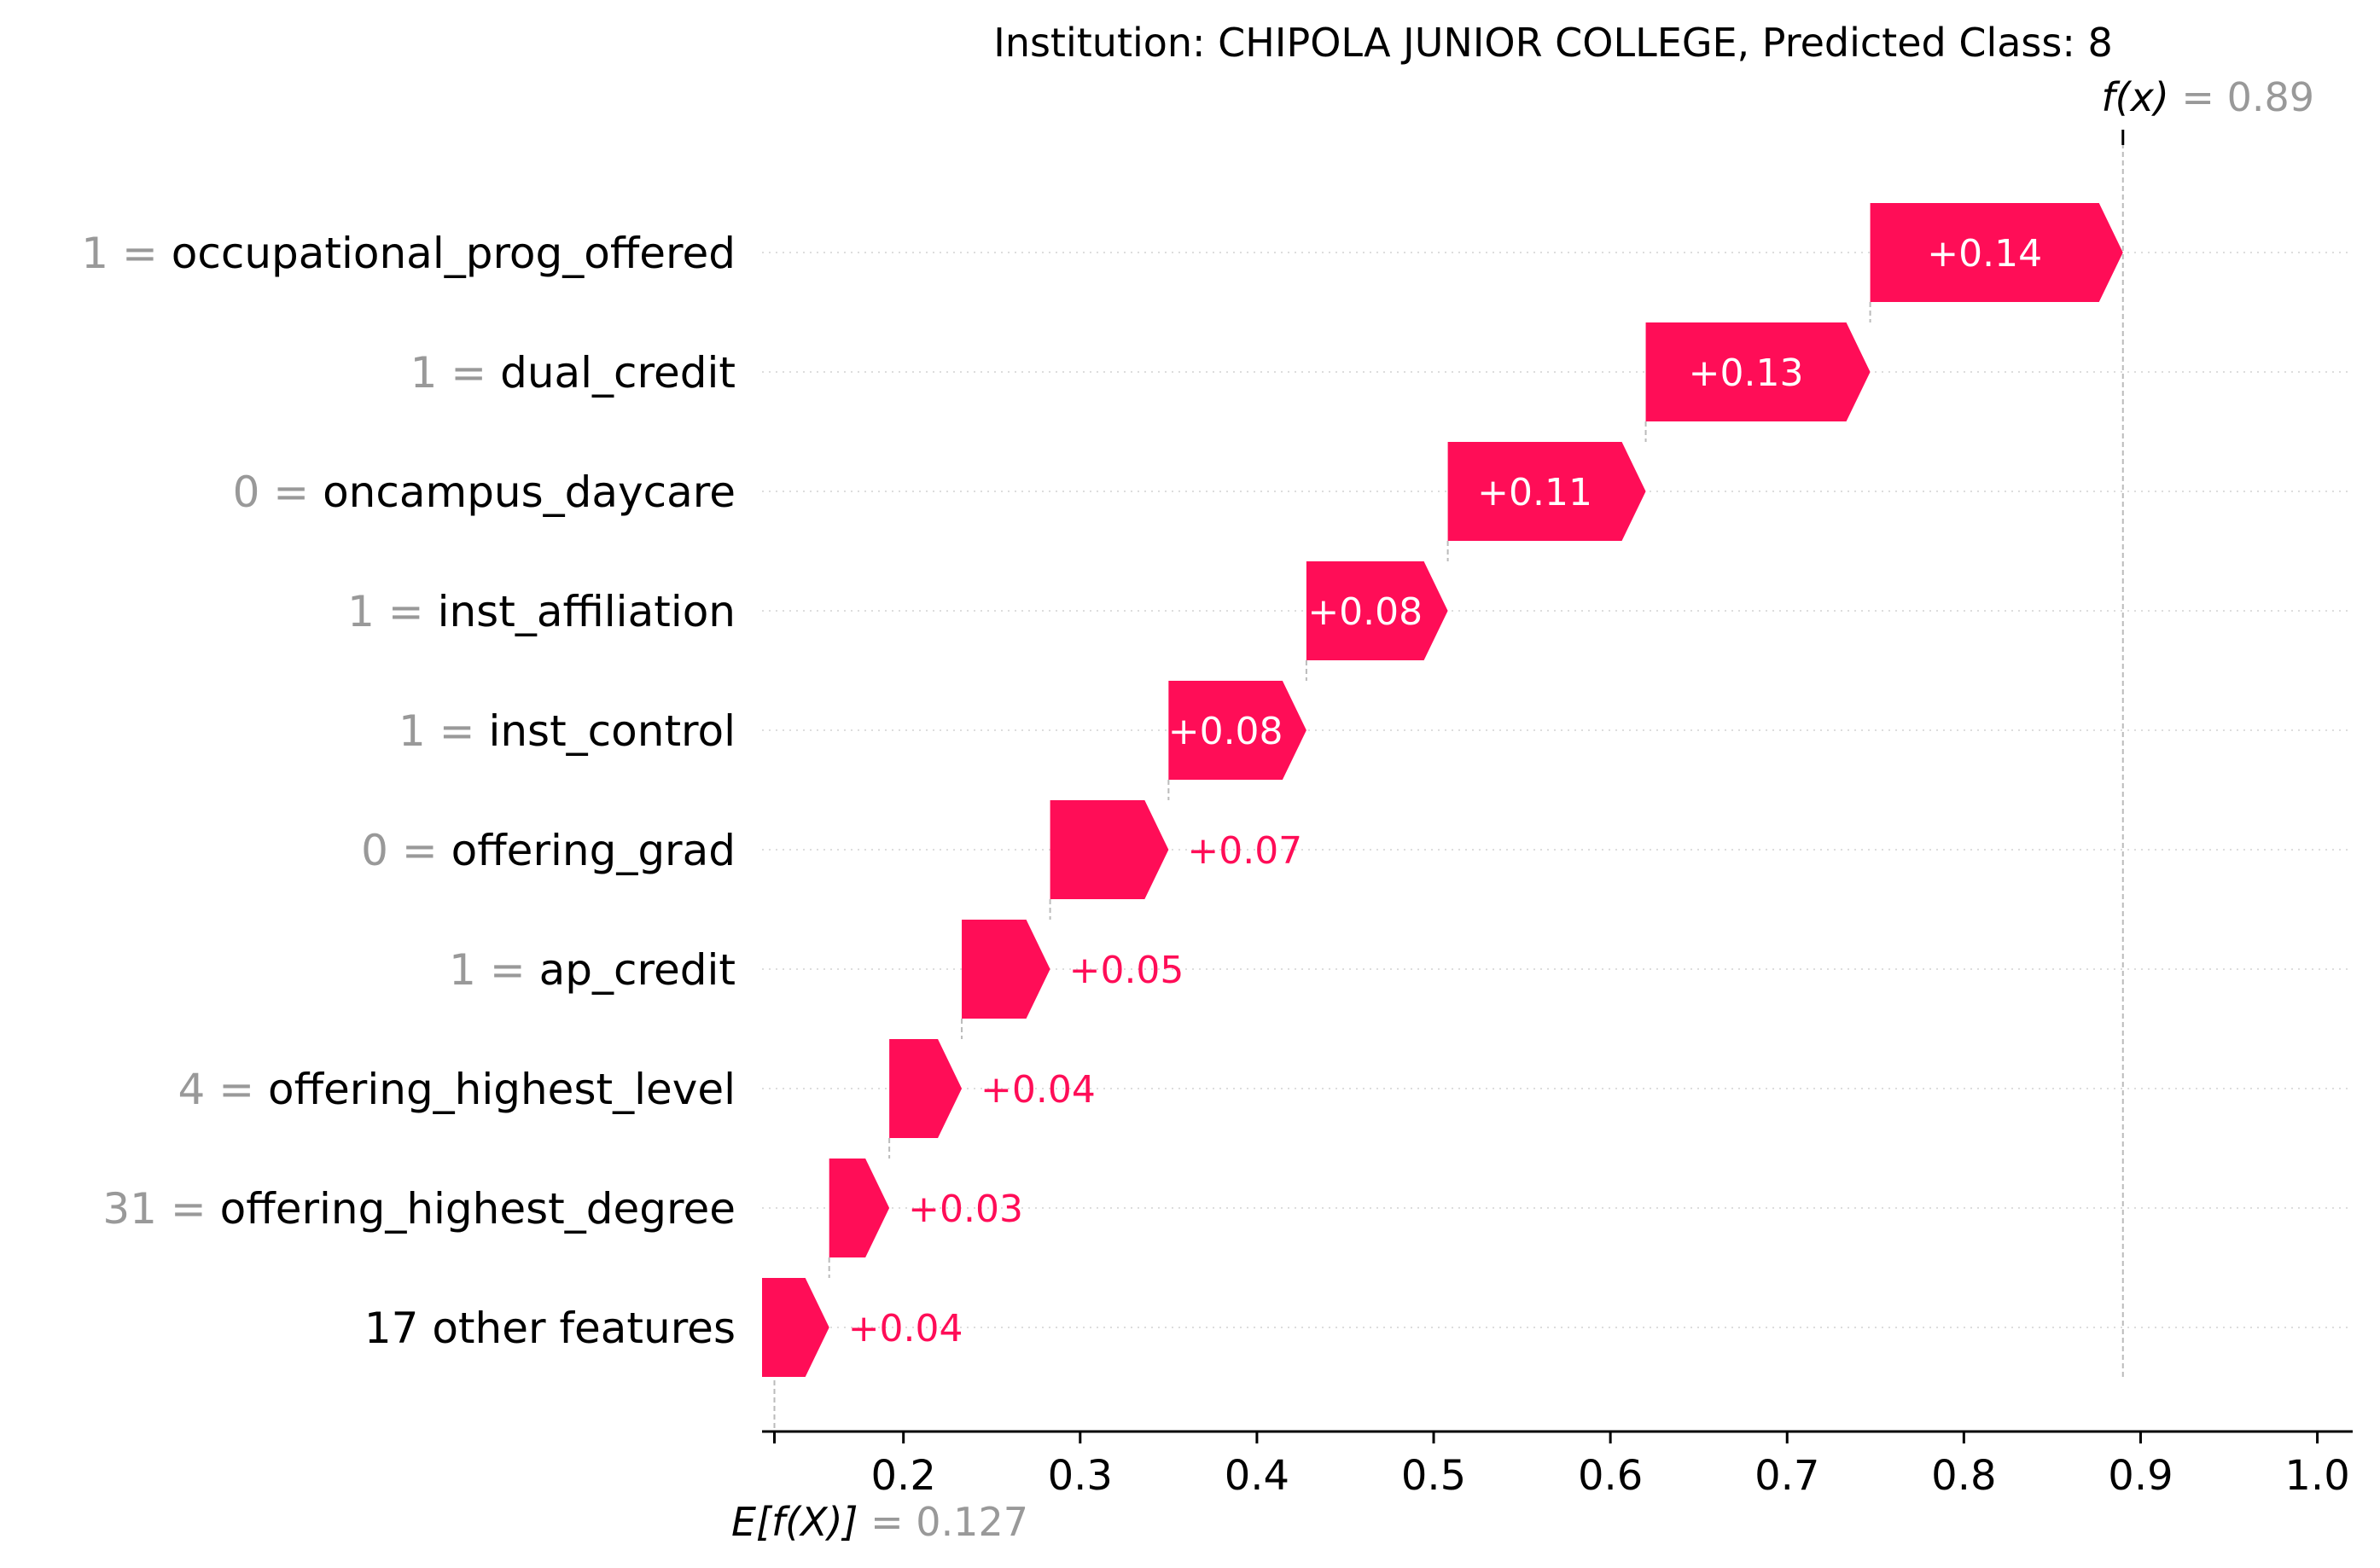  What do you see at coordinates (2207, 97) in the screenshot?
I see `output-value-label: f(x) = 0.89` at bounding box center [2207, 97].